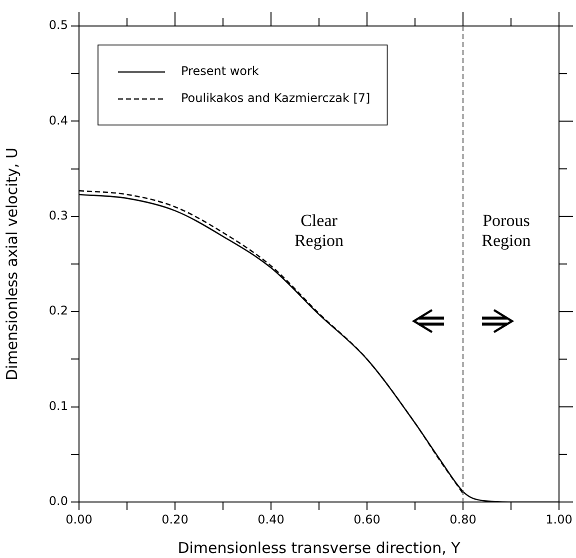 Image resolution: width=576 pixels, height=558 pixels. I want to click on legend-label: Poulikakos and Kazmierczak [7], so click(275, 98).